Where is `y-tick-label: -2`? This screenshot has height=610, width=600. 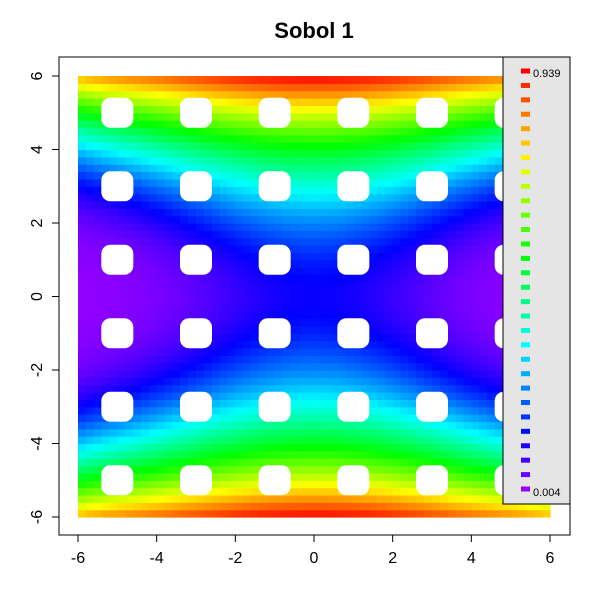
y-tick-label: -2 is located at coordinates (37, 370).